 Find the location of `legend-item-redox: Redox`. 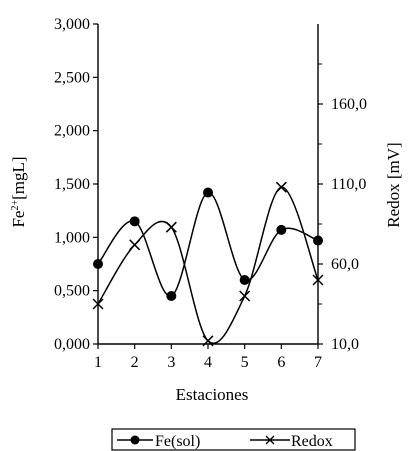

legend-item-redox: Redox is located at coordinates (291, 441).